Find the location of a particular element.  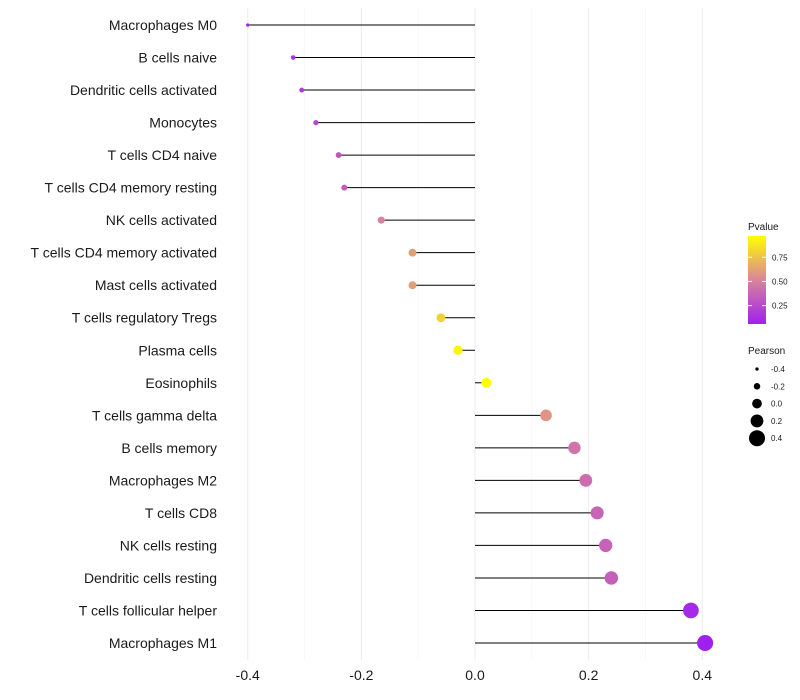

x-tick-label: 0.2 is located at coordinates (589, 675).